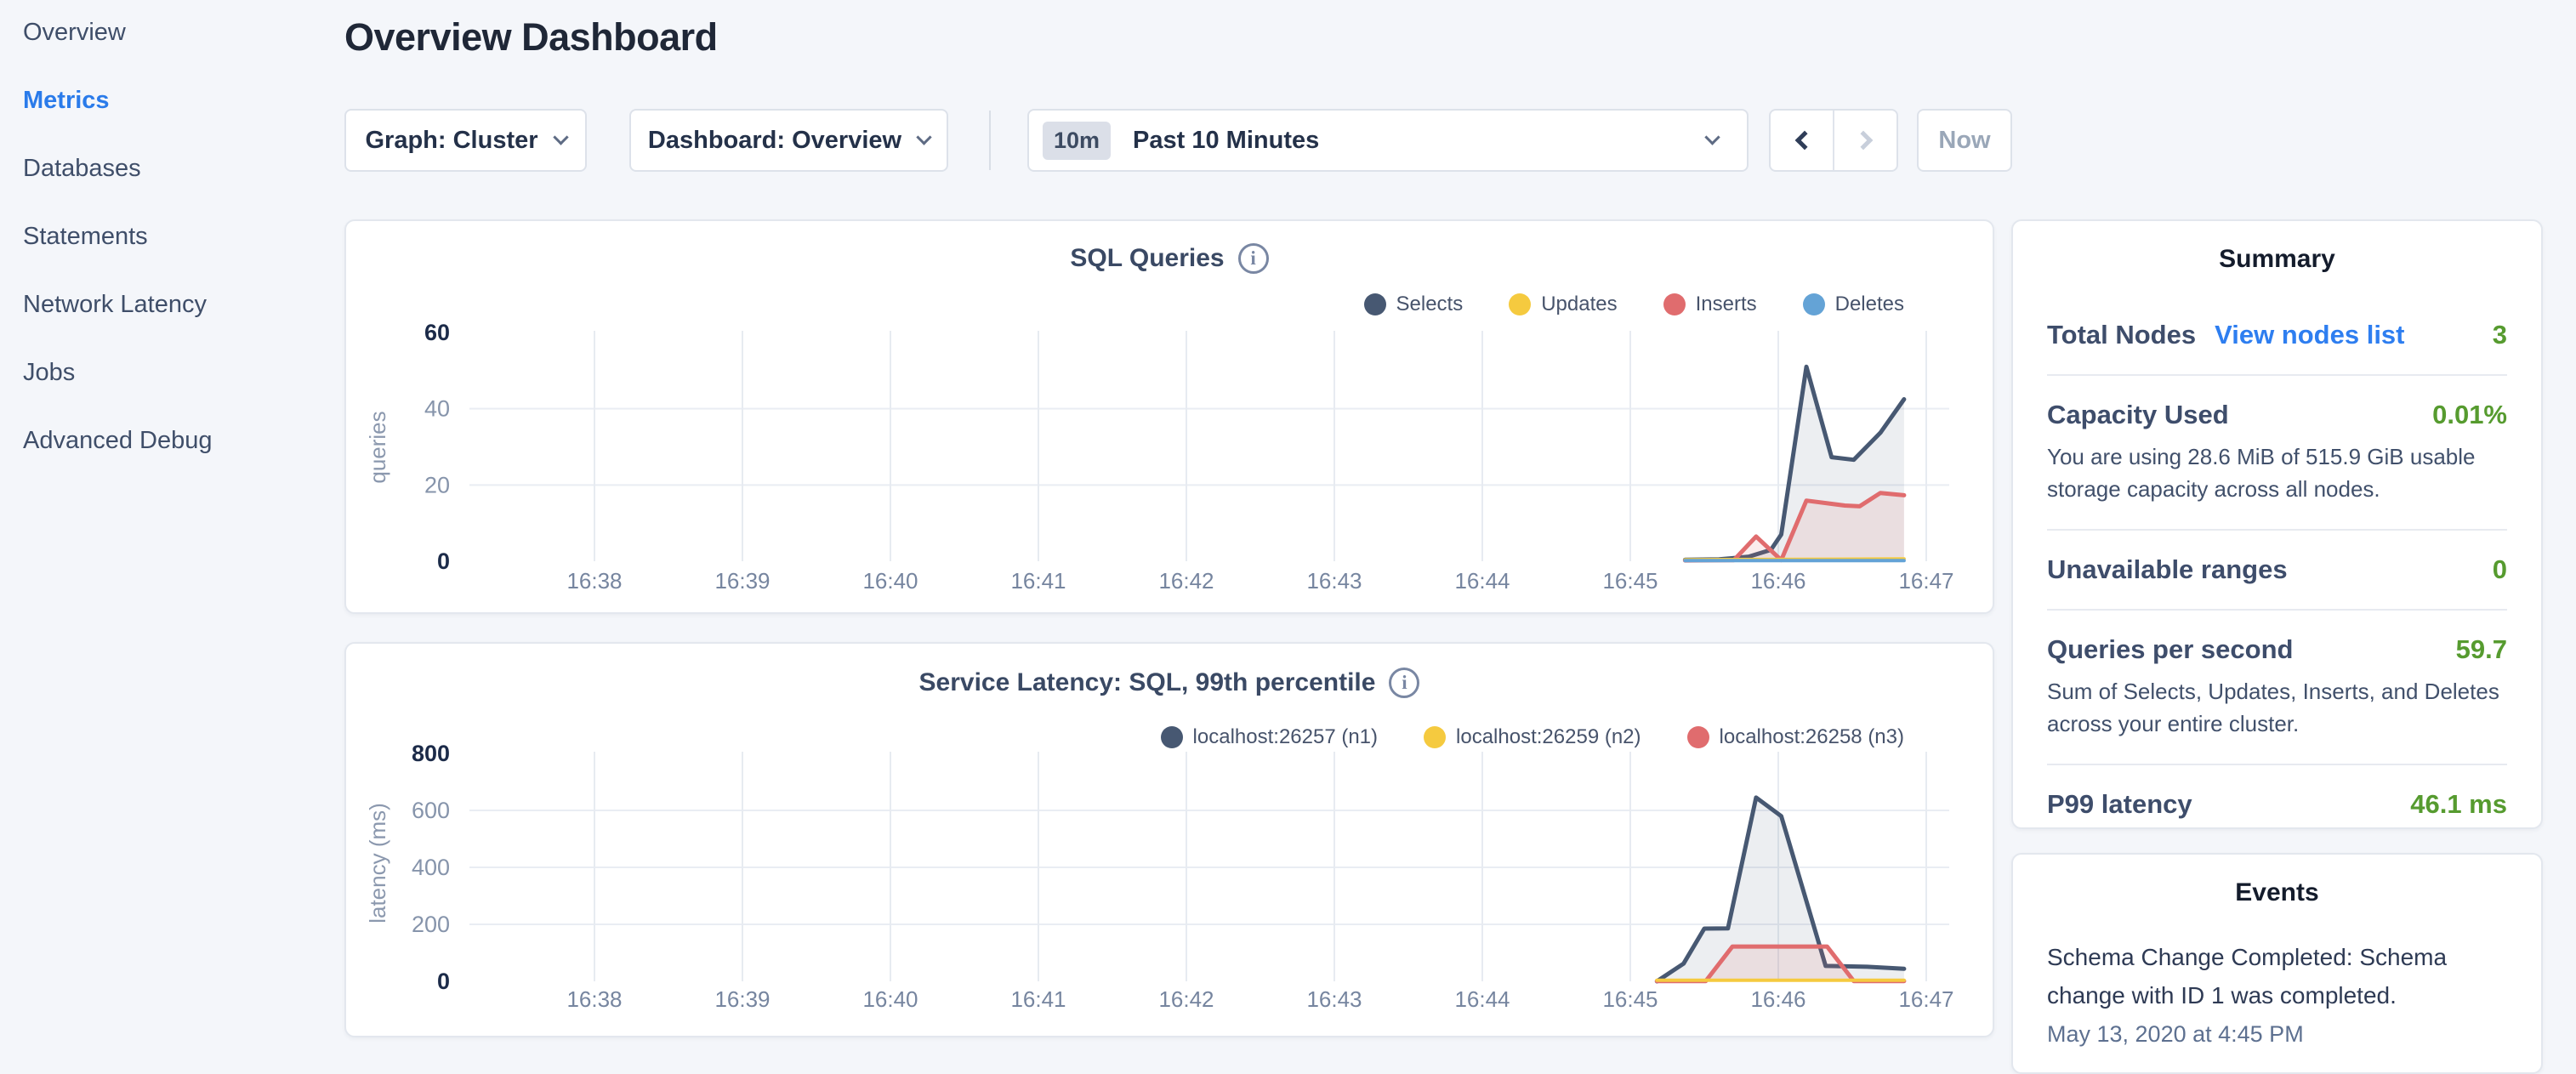  I want to click on capacity-label: Capacity Used, so click(2138, 414).